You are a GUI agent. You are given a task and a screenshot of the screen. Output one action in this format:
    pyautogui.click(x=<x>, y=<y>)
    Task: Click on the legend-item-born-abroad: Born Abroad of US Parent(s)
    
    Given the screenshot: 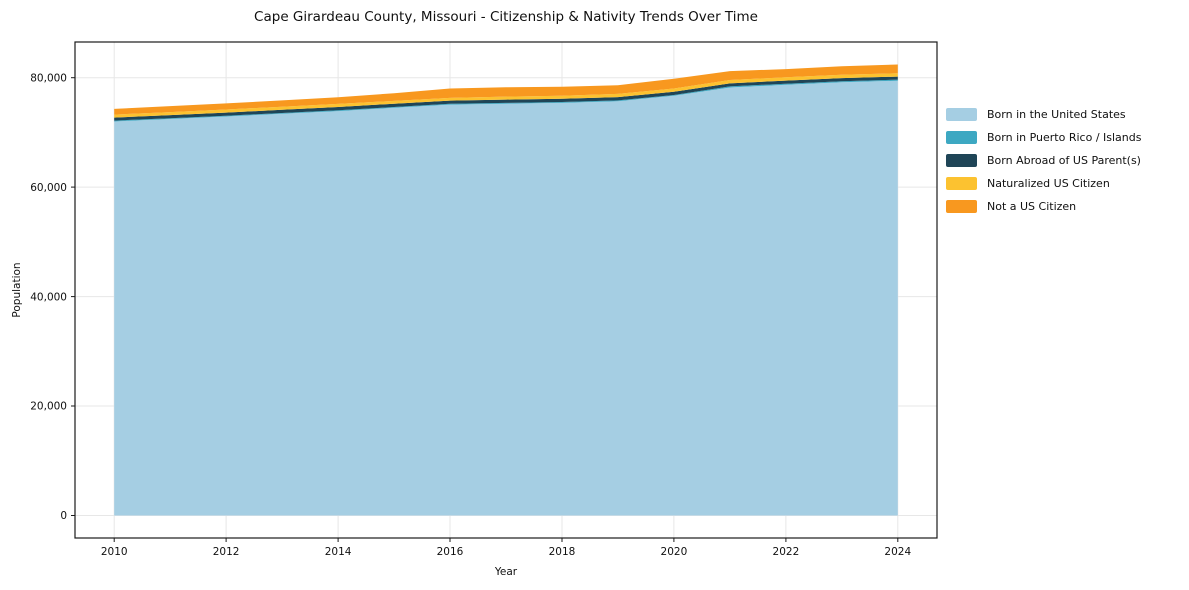 What is the action you would take?
    pyautogui.click(x=1043, y=160)
    